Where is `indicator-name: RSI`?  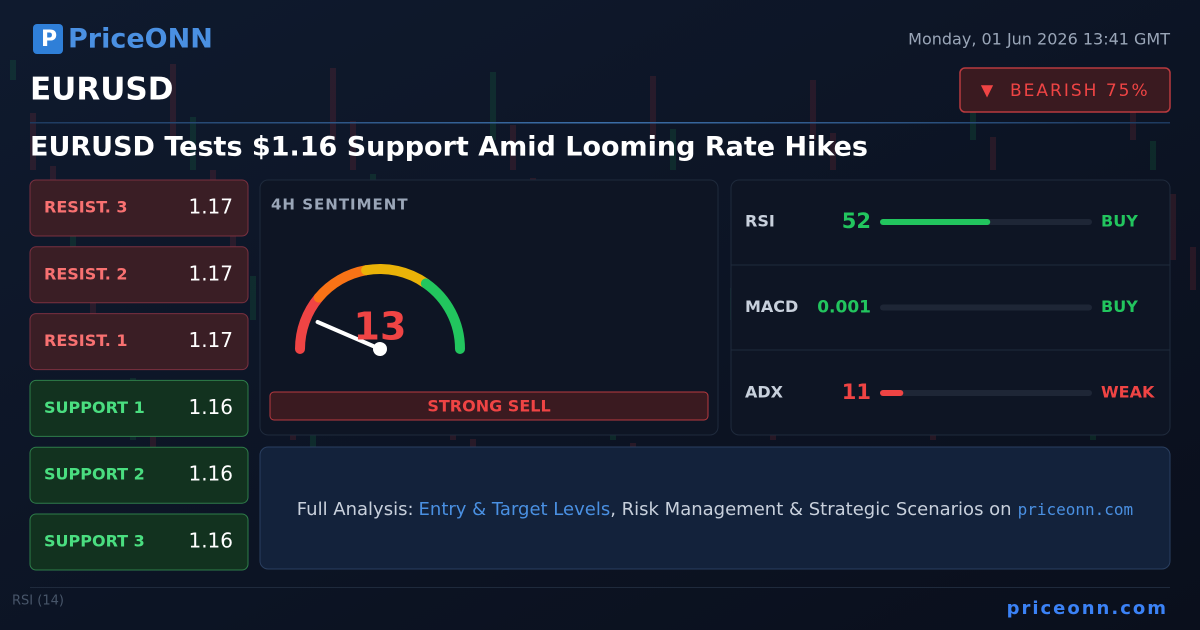 indicator-name: RSI is located at coordinates (760, 221).